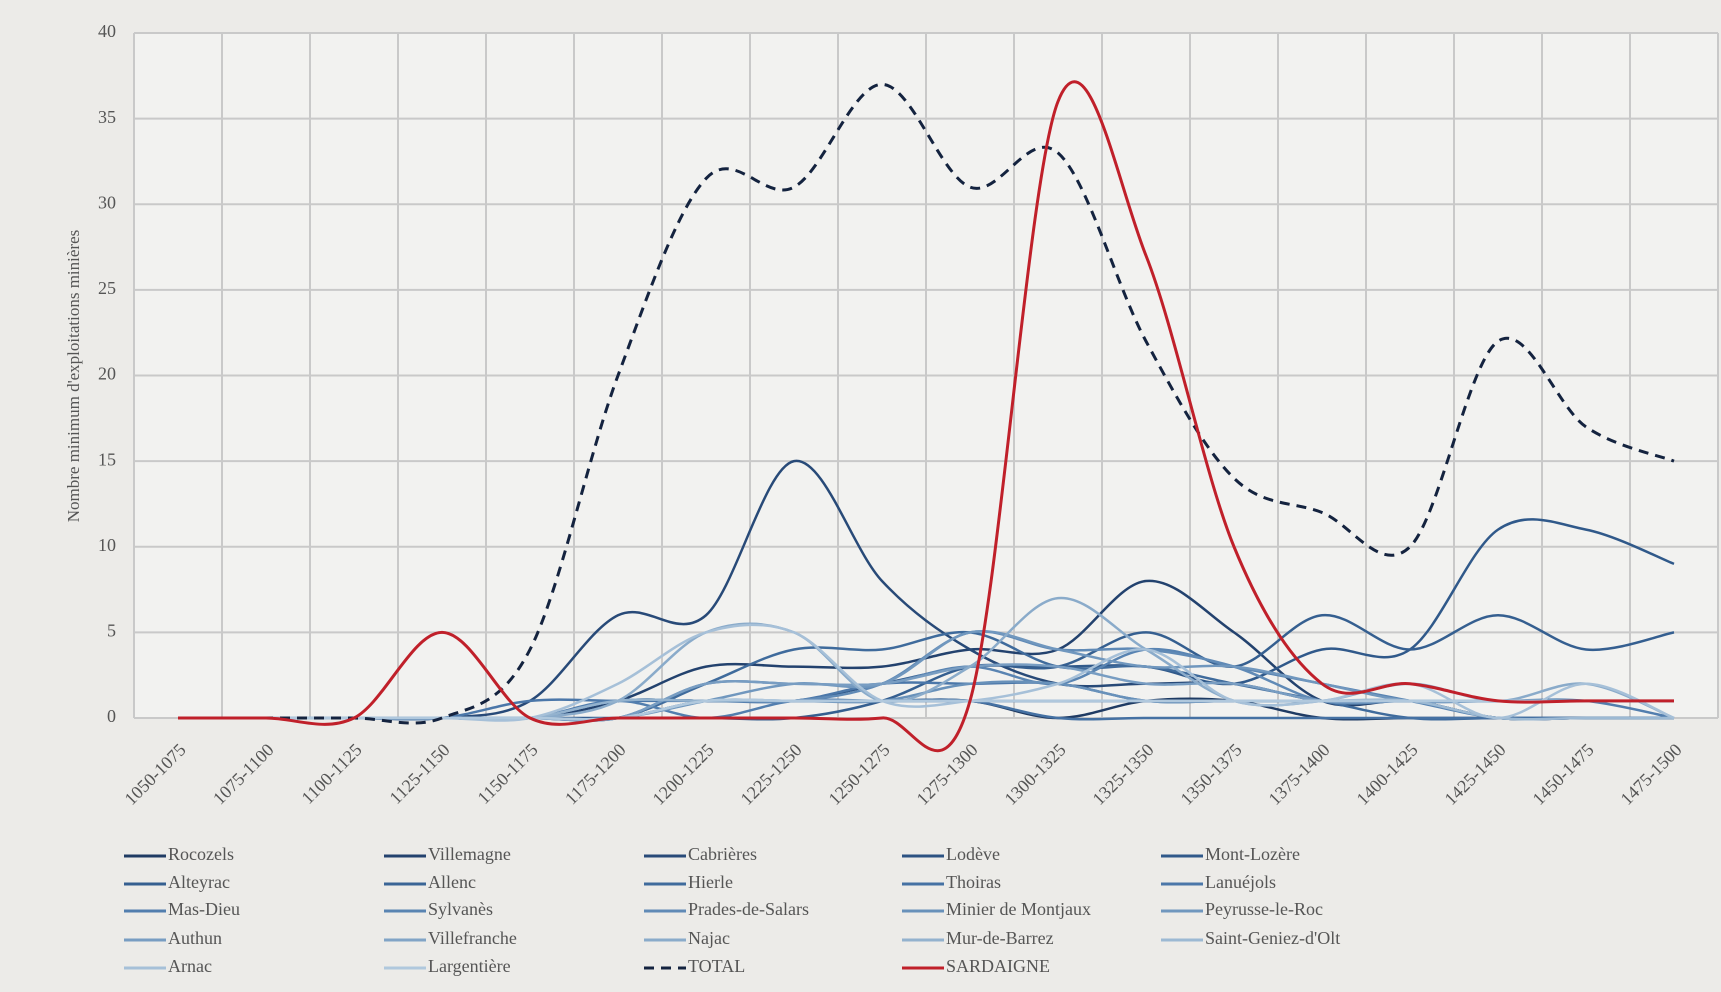 The width and height of the screenshot is (1721, 992). I want to click on y-axis-title: Nombre minimum d'exploitations minières, so click(73, 376).